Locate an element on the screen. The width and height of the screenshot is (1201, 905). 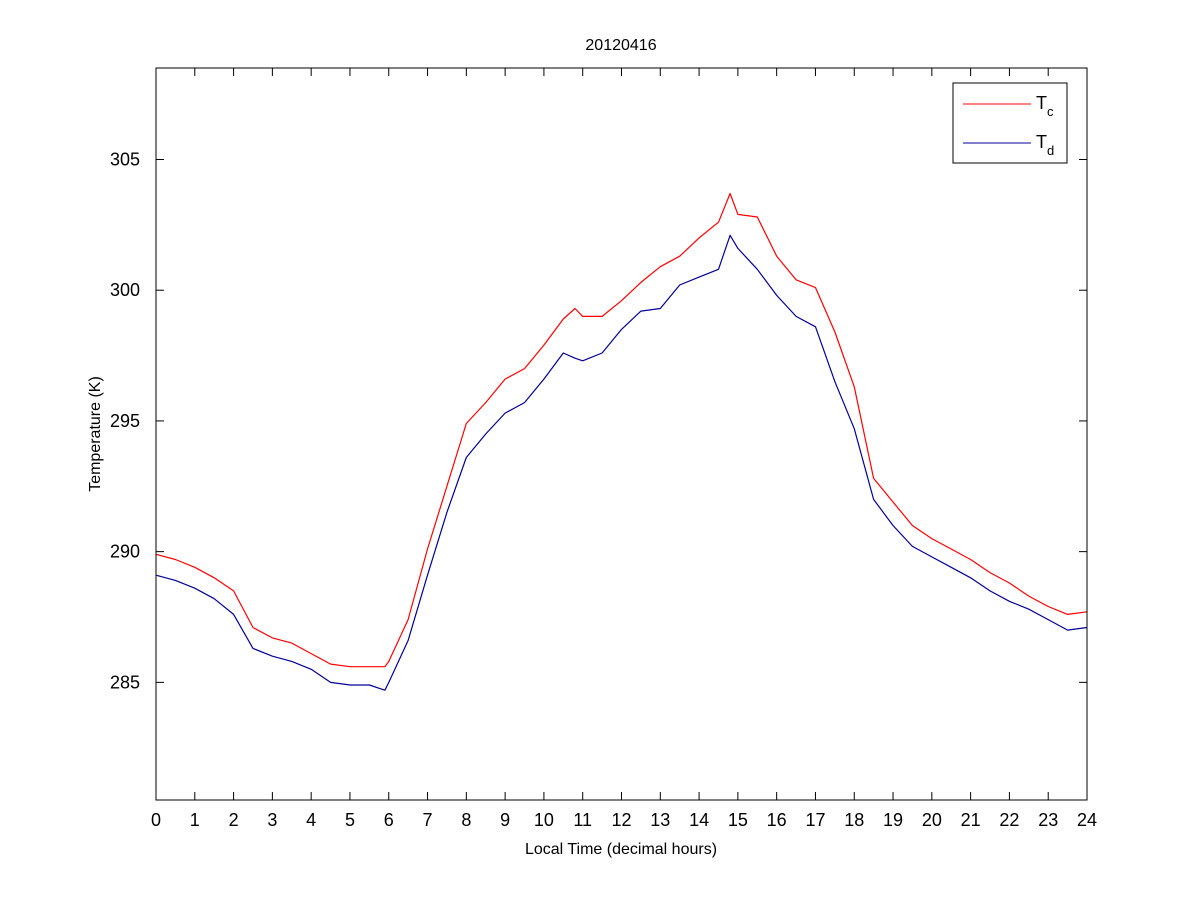
x-tick-label: 1 is located at coordinates (195, 820).